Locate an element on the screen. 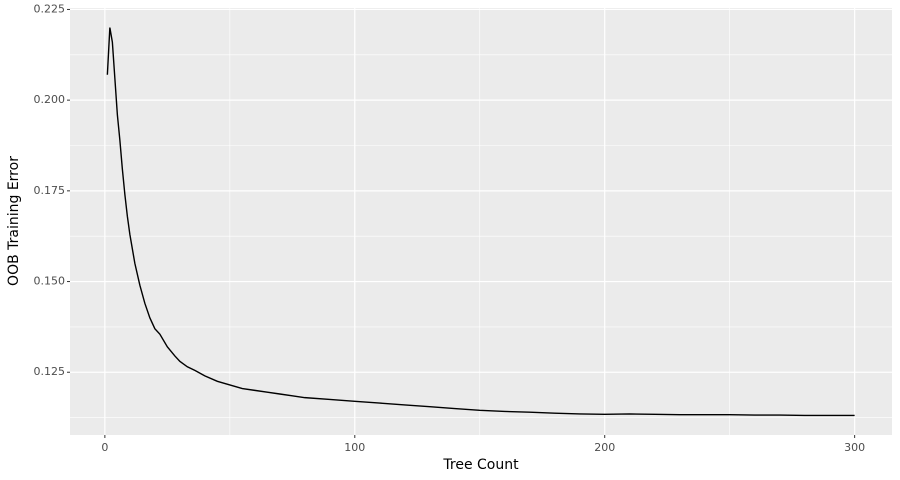 This screenshot has height=480, width=900. y-tick-label: 0.150 is located at coordinates (50, 281).